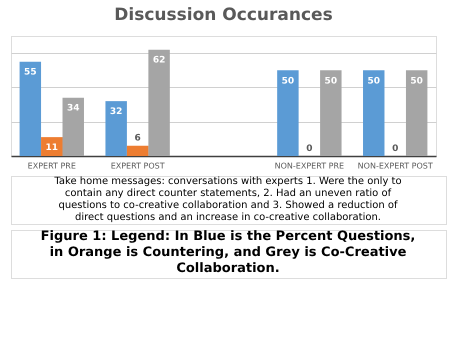 Image resolution: width=467 pixels, height=363 pixels. I want to click on x-tick-label: EXPERT POST, so click(137, 166).